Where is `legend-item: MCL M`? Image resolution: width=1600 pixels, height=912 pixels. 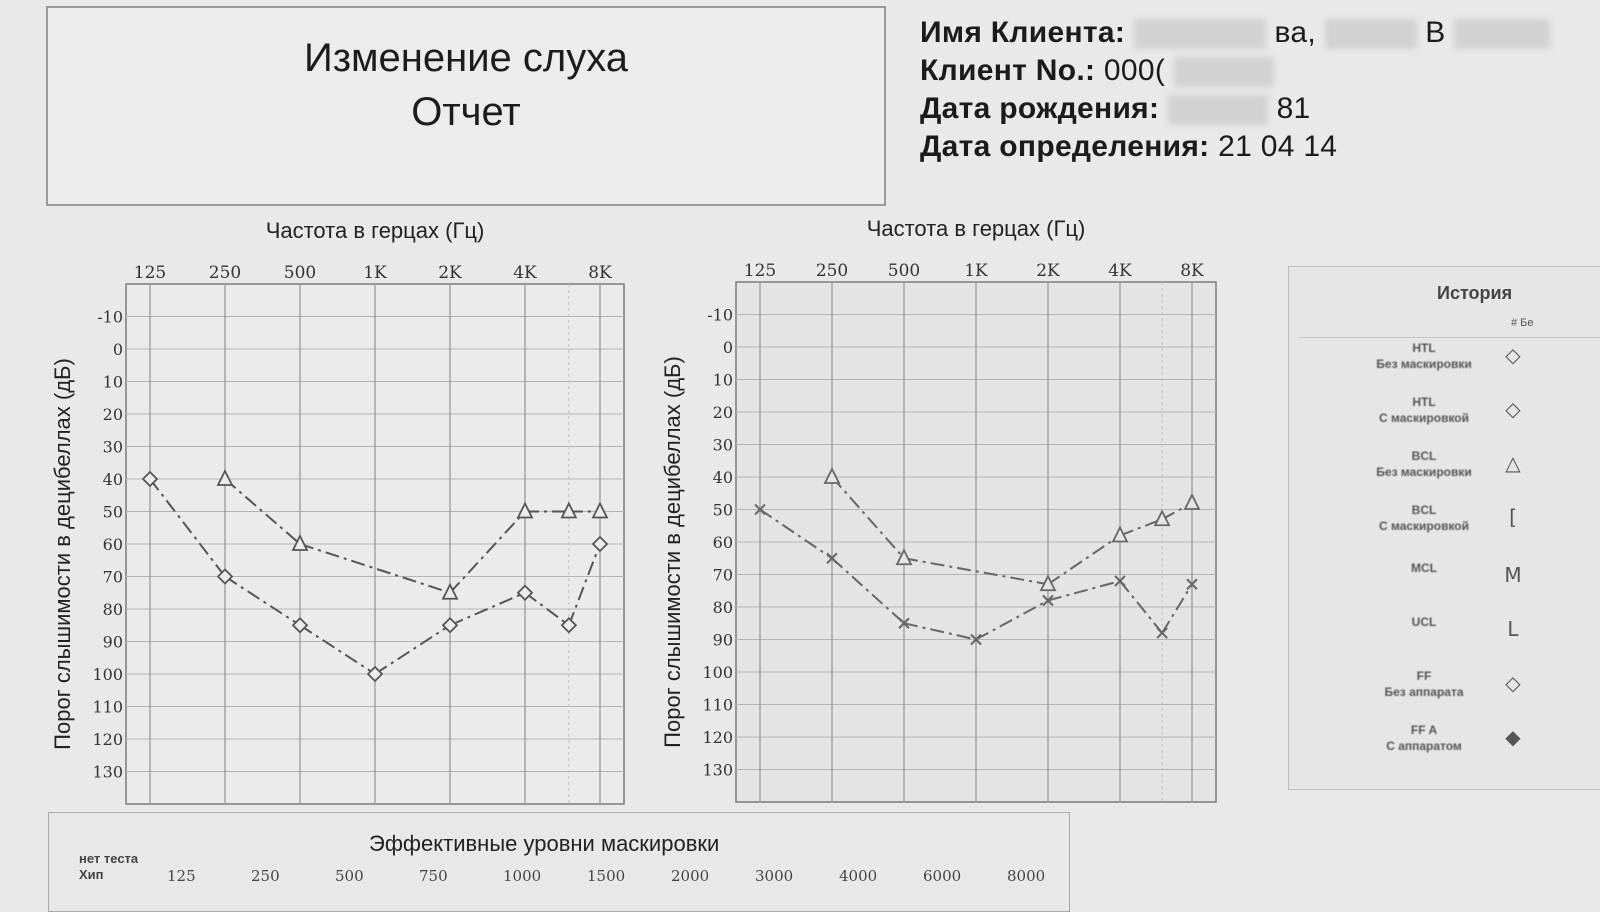 legend-item: MCL M is located at coordinates (1444, 582).